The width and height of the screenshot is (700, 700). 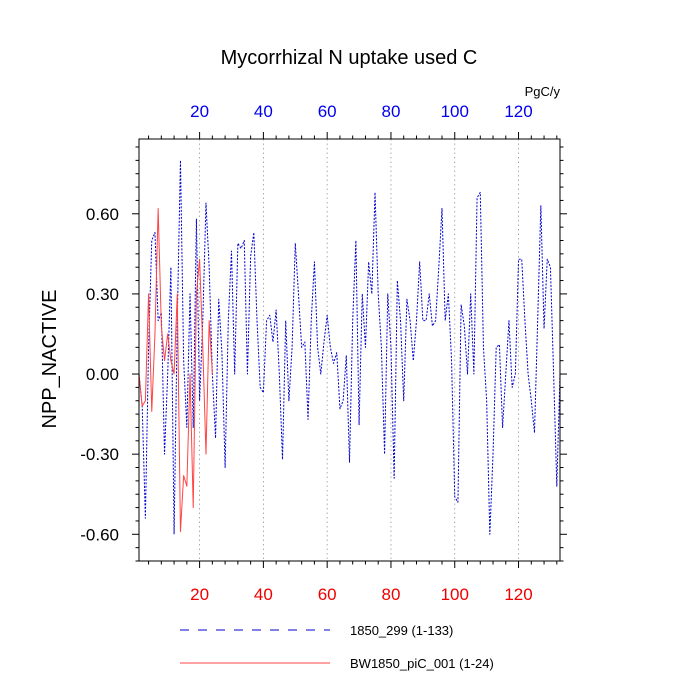 I want to click on y-tick-label: -0.60, so click(x=99, y=534).